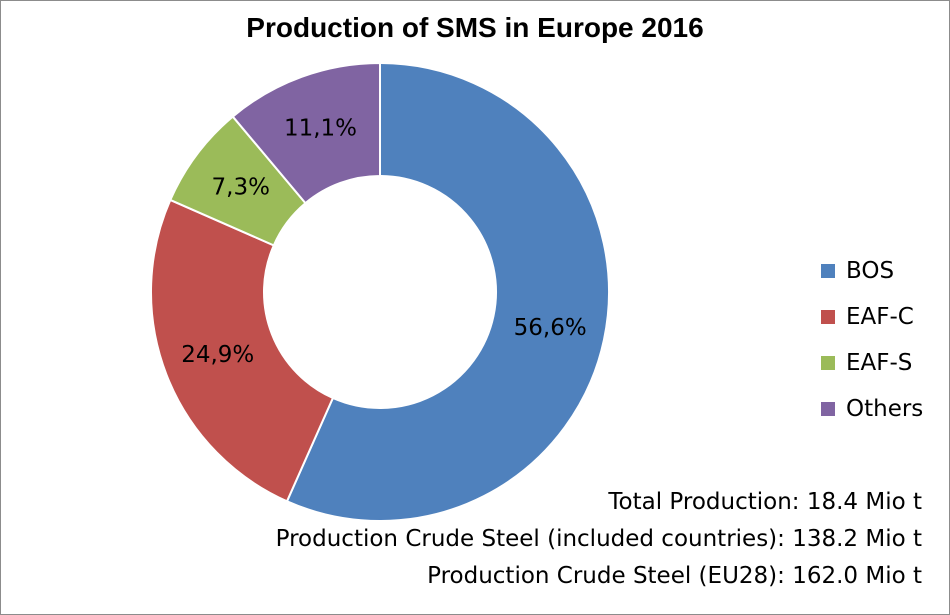 This screenshot has height=615, width=950. I want to click on legend-label-bos: BOS, so click(870, 271).